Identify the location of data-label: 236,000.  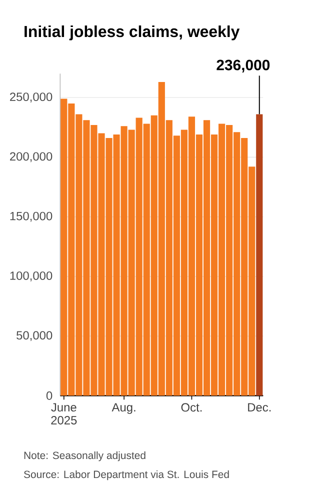
(243, 66).